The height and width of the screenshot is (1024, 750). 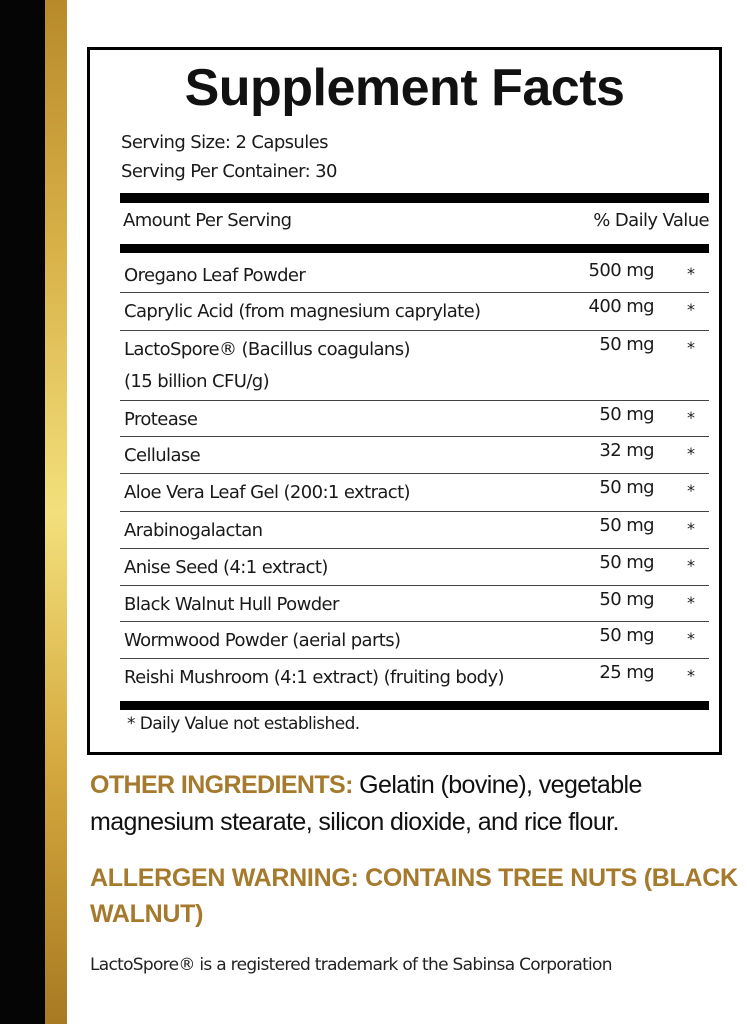 I want to click on ingredient-amount: 32 mg, so click(x=626, y=450).